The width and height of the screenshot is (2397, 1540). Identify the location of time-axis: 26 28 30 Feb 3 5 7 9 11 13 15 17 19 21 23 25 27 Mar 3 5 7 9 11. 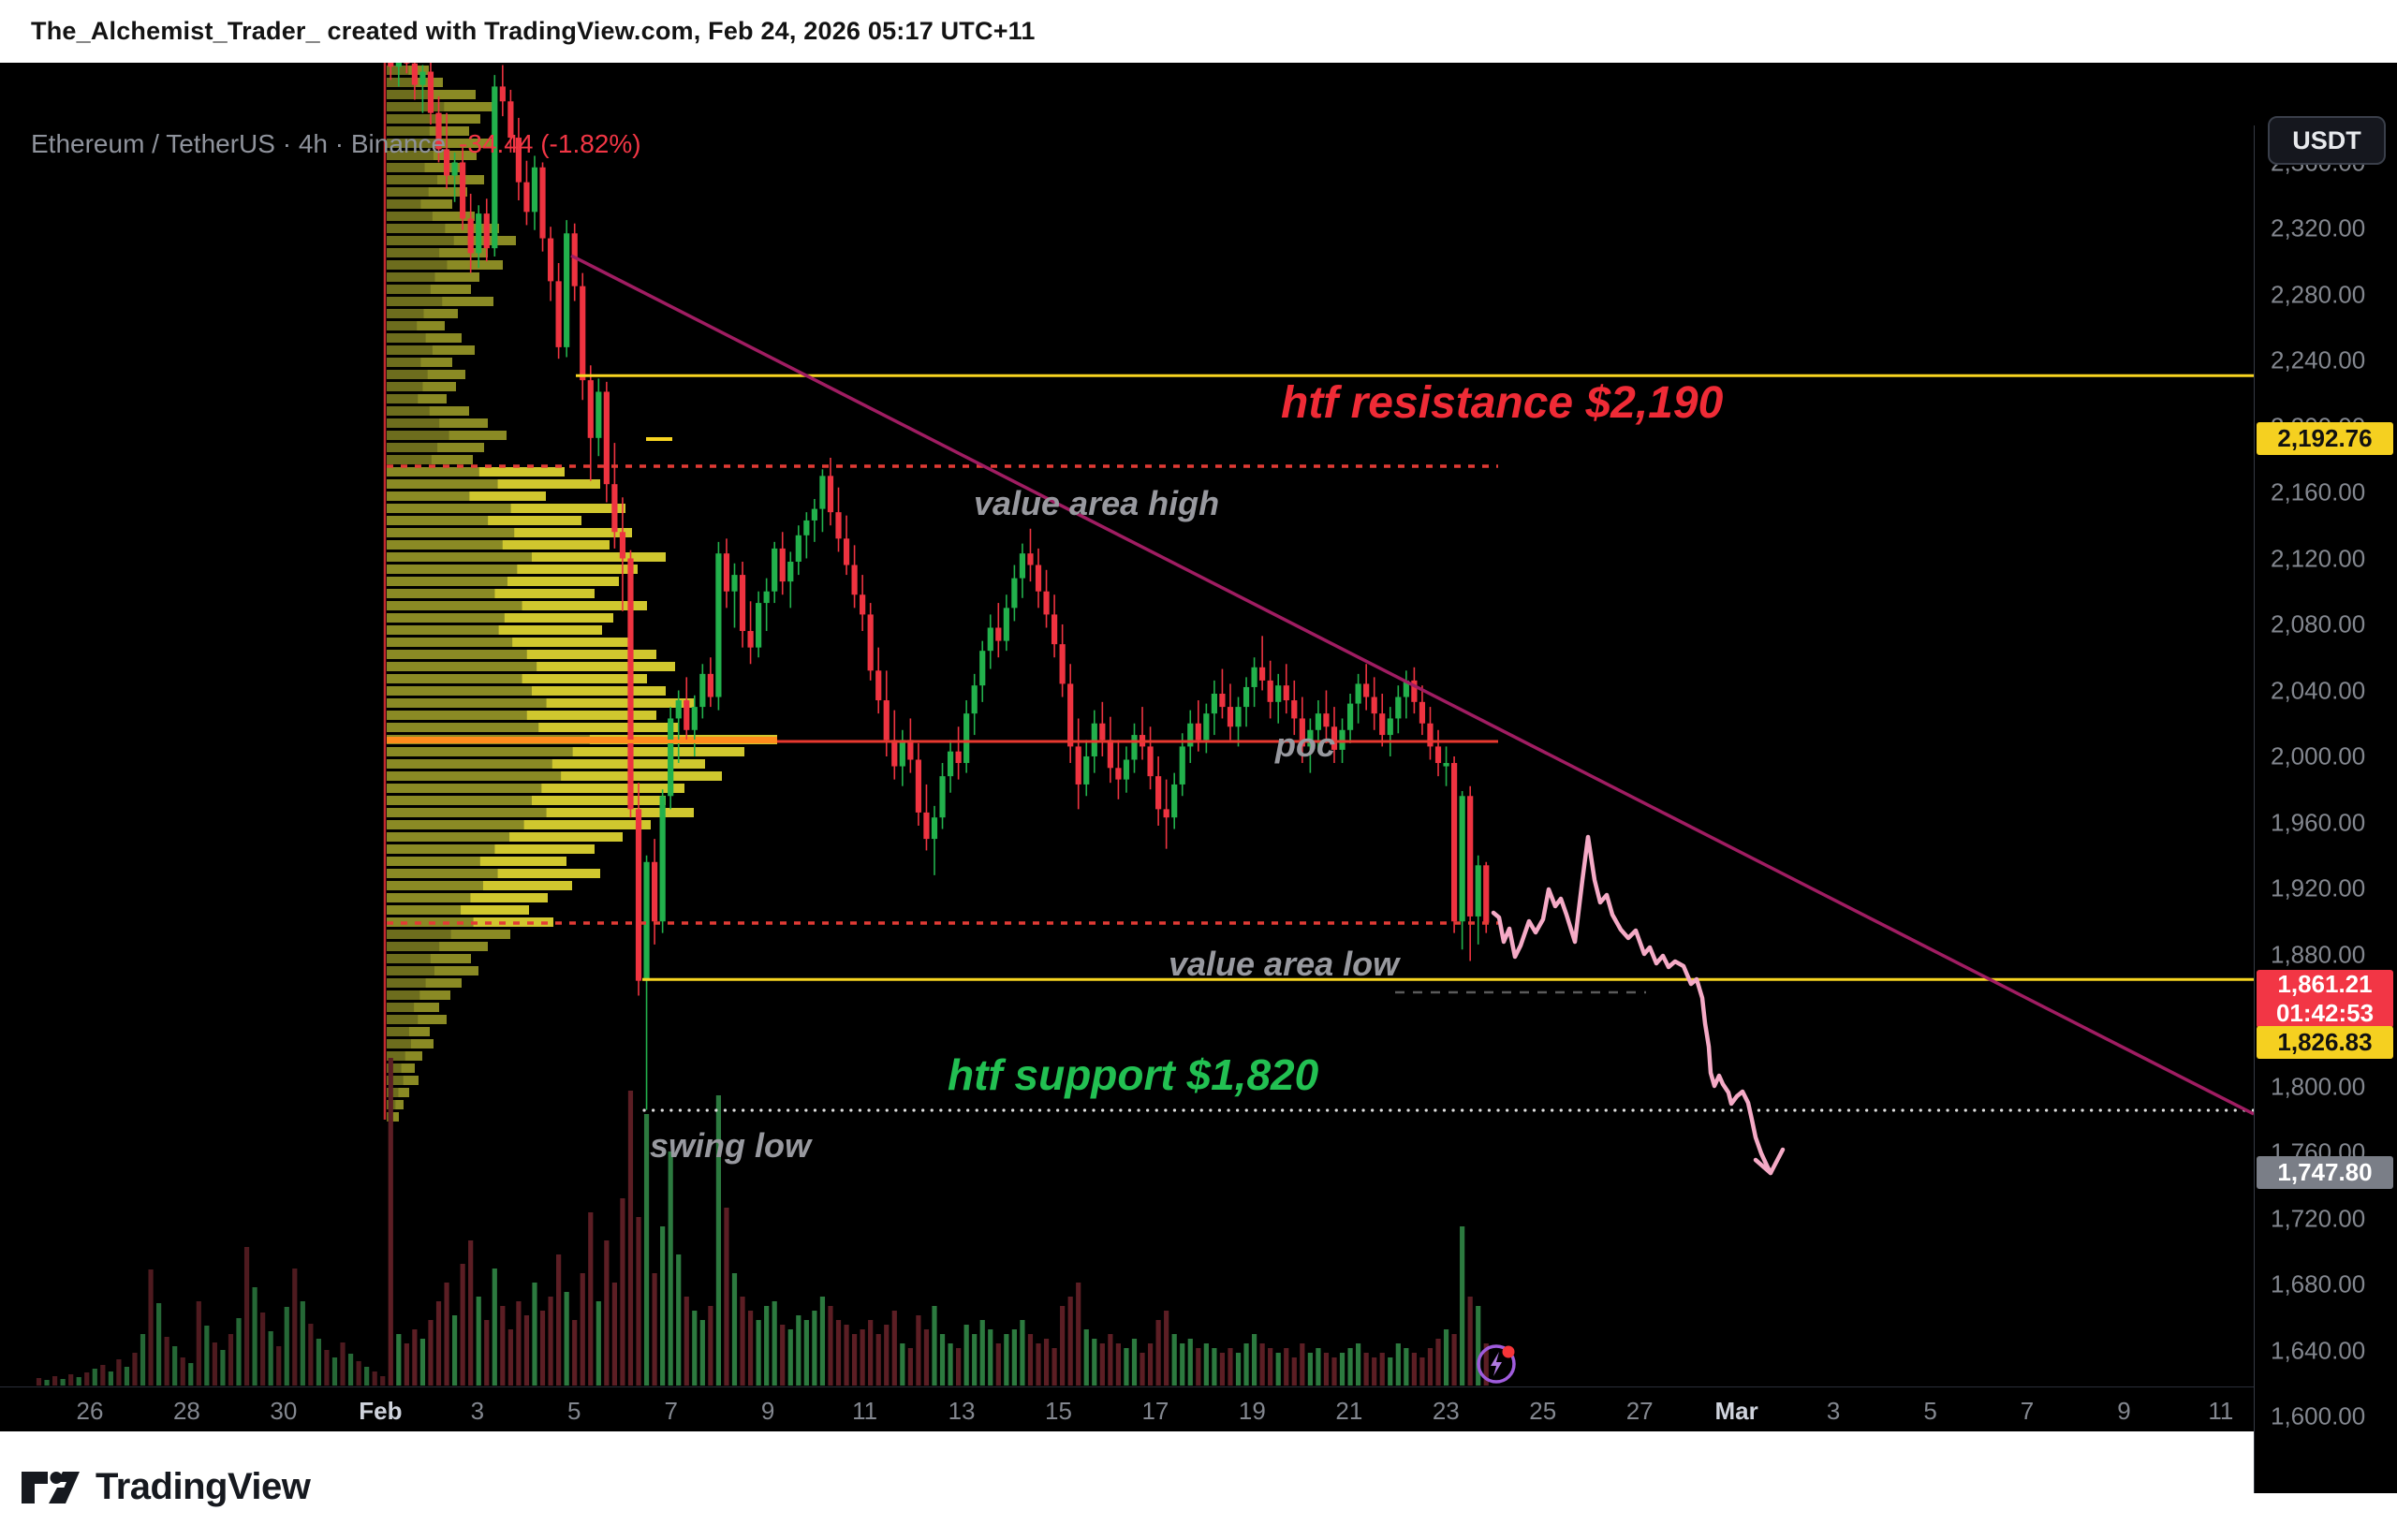
(1127, 1408).